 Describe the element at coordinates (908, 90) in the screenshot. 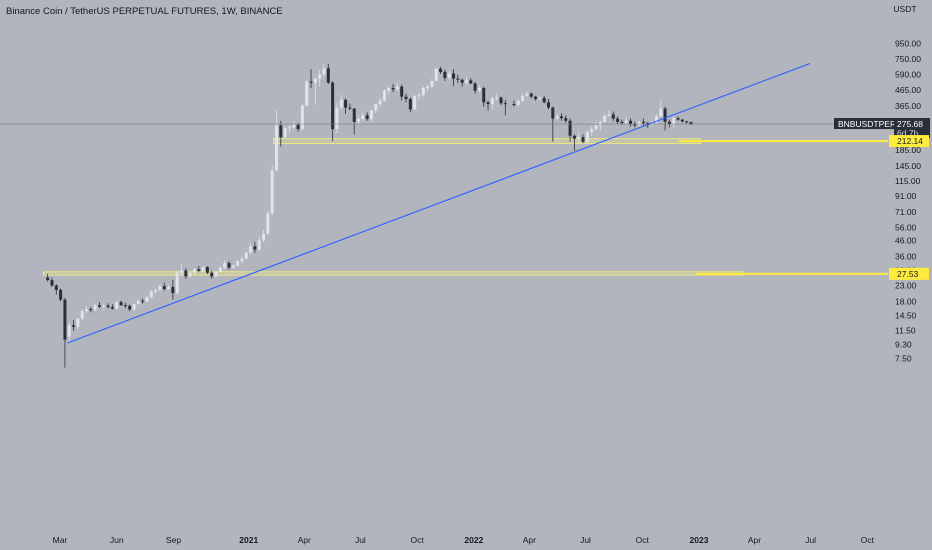

I see `y-tick-label: 465.00` at that location.